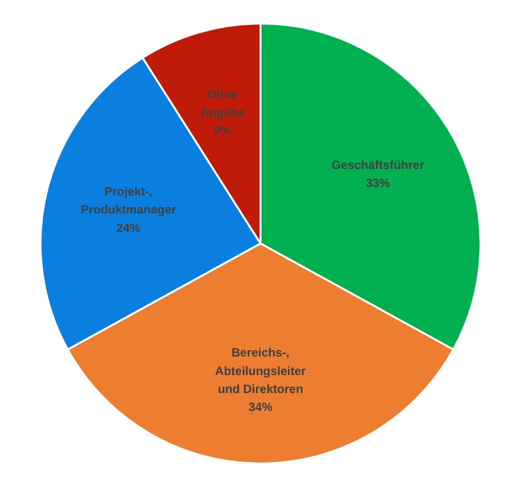 This screenshot has height=496, width=505. Describe the element at coordinates (128, 200) in the screenshot. I see `slice-label: Projekt-, Produktmanager` at that location.